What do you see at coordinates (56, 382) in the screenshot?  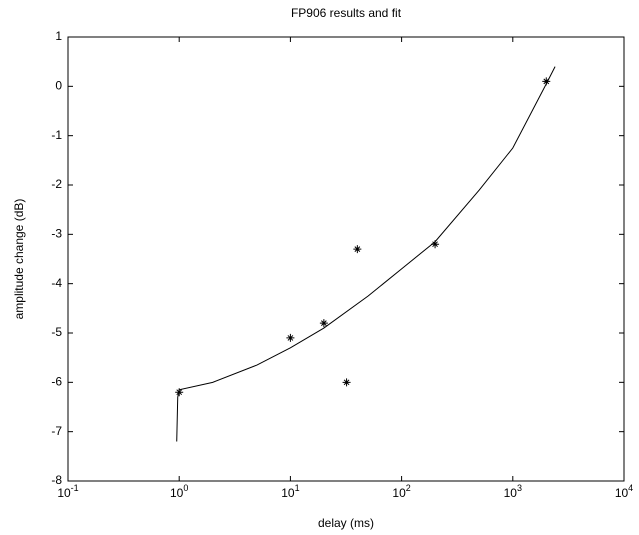 I see `y-tick-label: -6` at bounding box center [56, 382].